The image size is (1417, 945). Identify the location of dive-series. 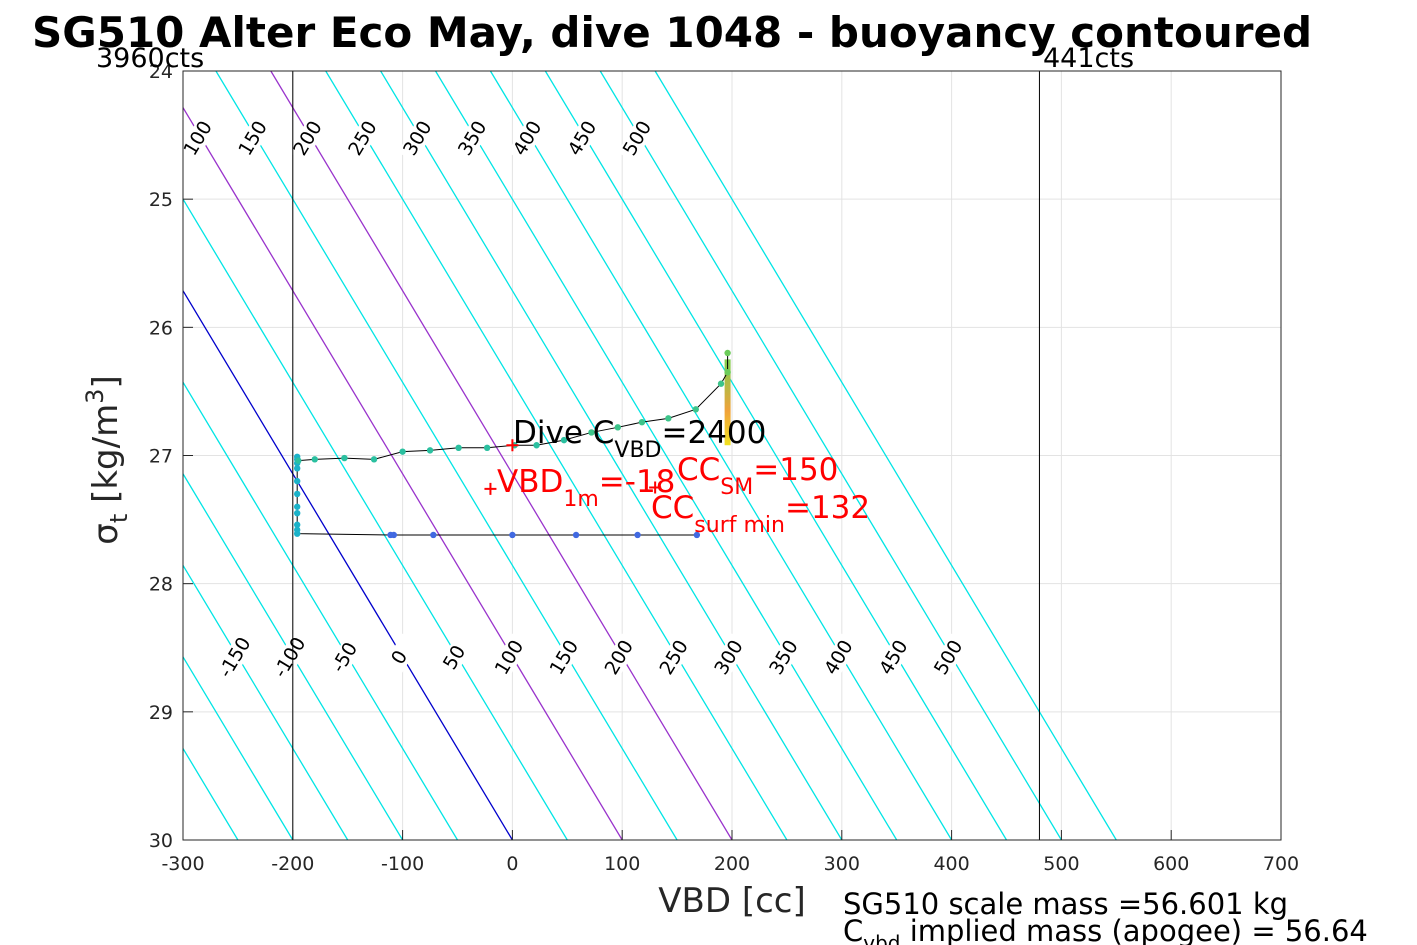
(512, 444).